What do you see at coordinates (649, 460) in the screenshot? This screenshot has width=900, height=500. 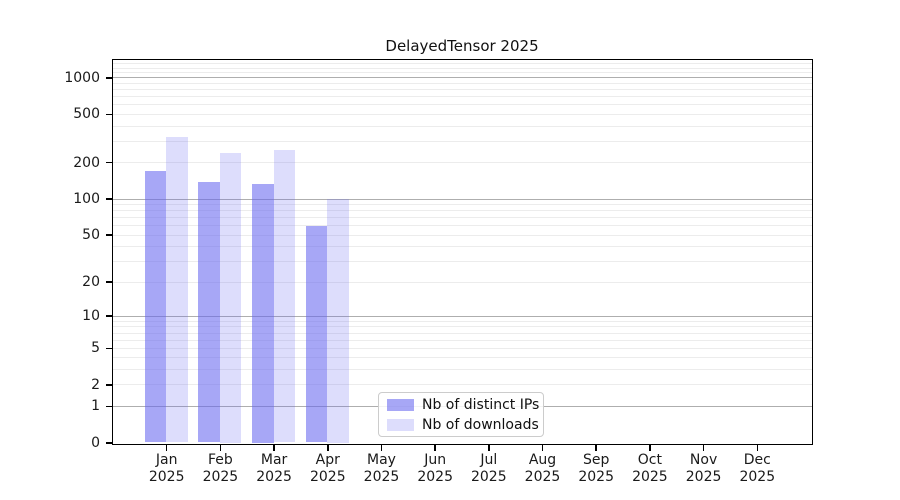 I see `x-tick-month: Oct` at bounding box center [649, 460].